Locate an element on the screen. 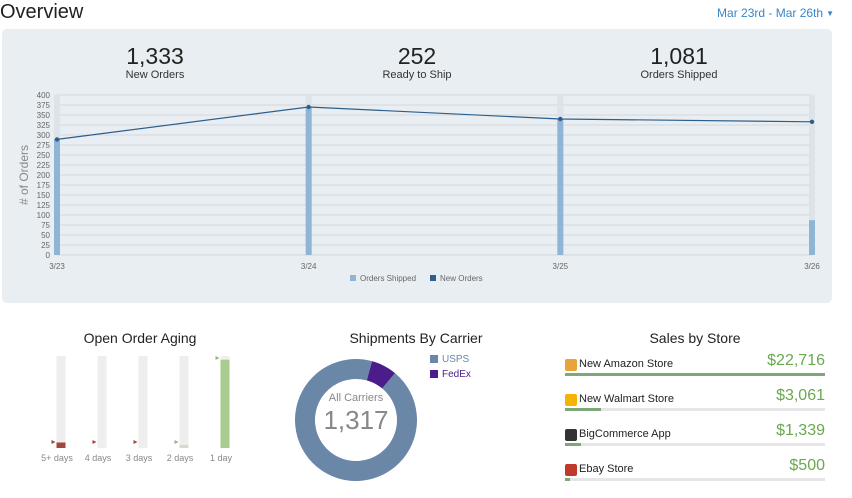 The height and width of the screenshot is (498, 852). legend-label-orders-shipped: Orders Shipped is located at coordinates (388, 278).